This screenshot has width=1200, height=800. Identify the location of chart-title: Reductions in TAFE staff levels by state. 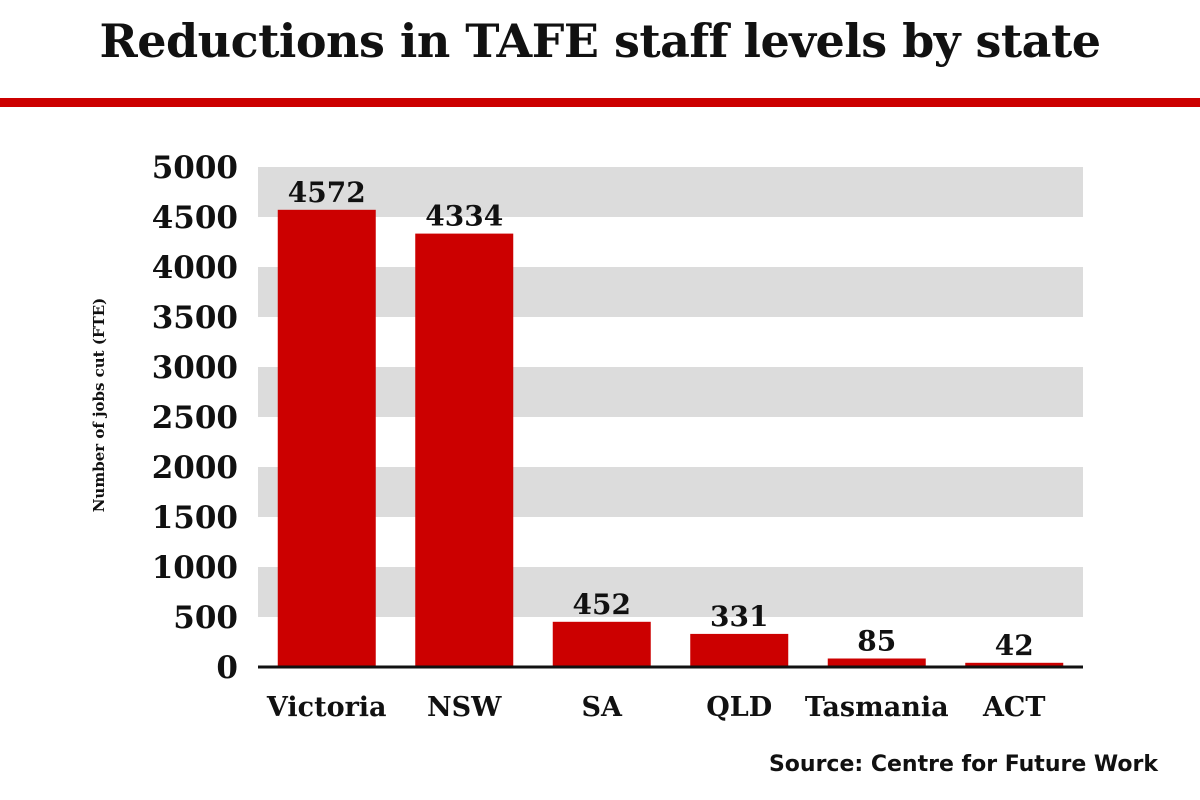
(600, 41).